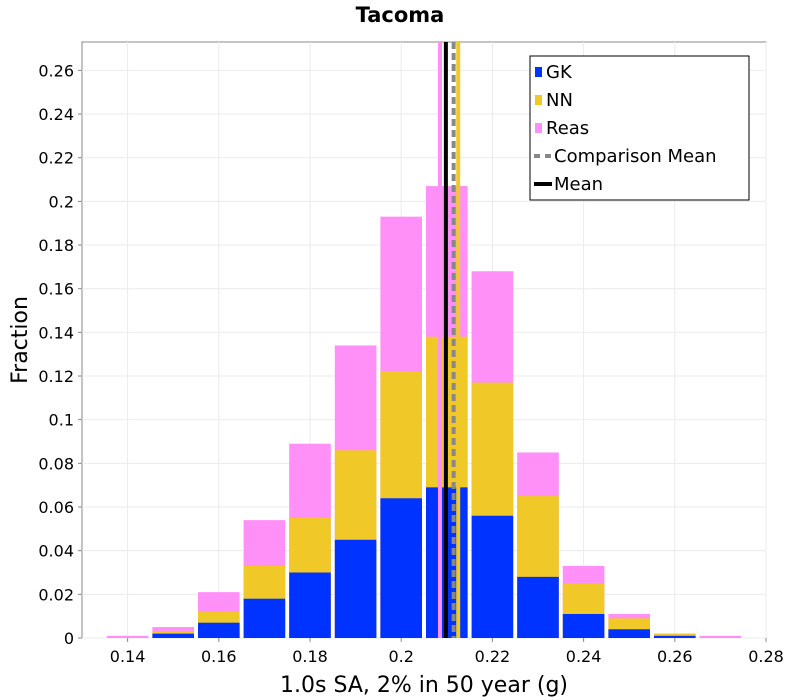  I want to click on x-tick-label: 0.16, so click(219, 656).